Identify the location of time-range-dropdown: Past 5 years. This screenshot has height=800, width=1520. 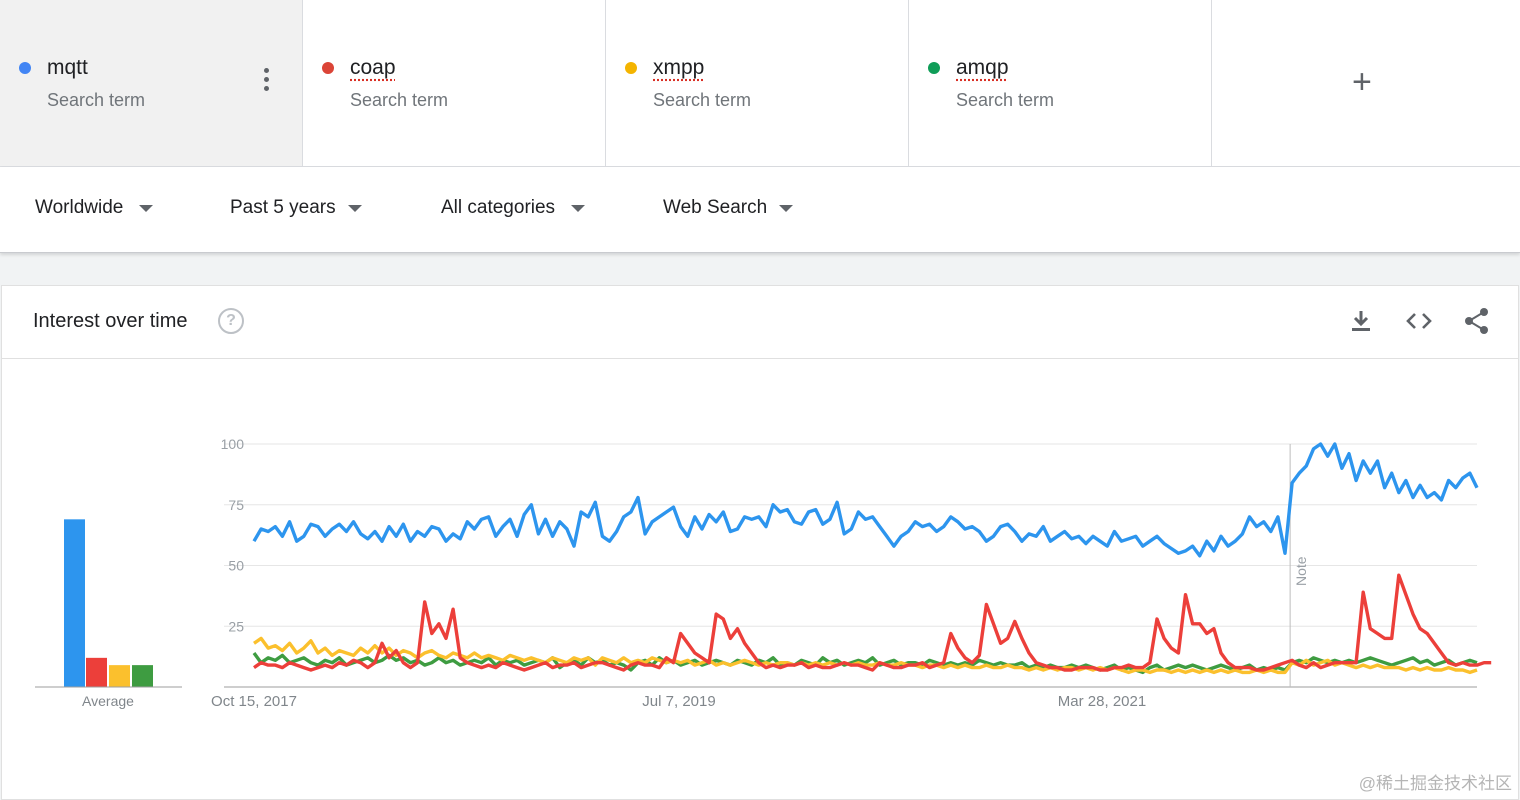
(296, 208).